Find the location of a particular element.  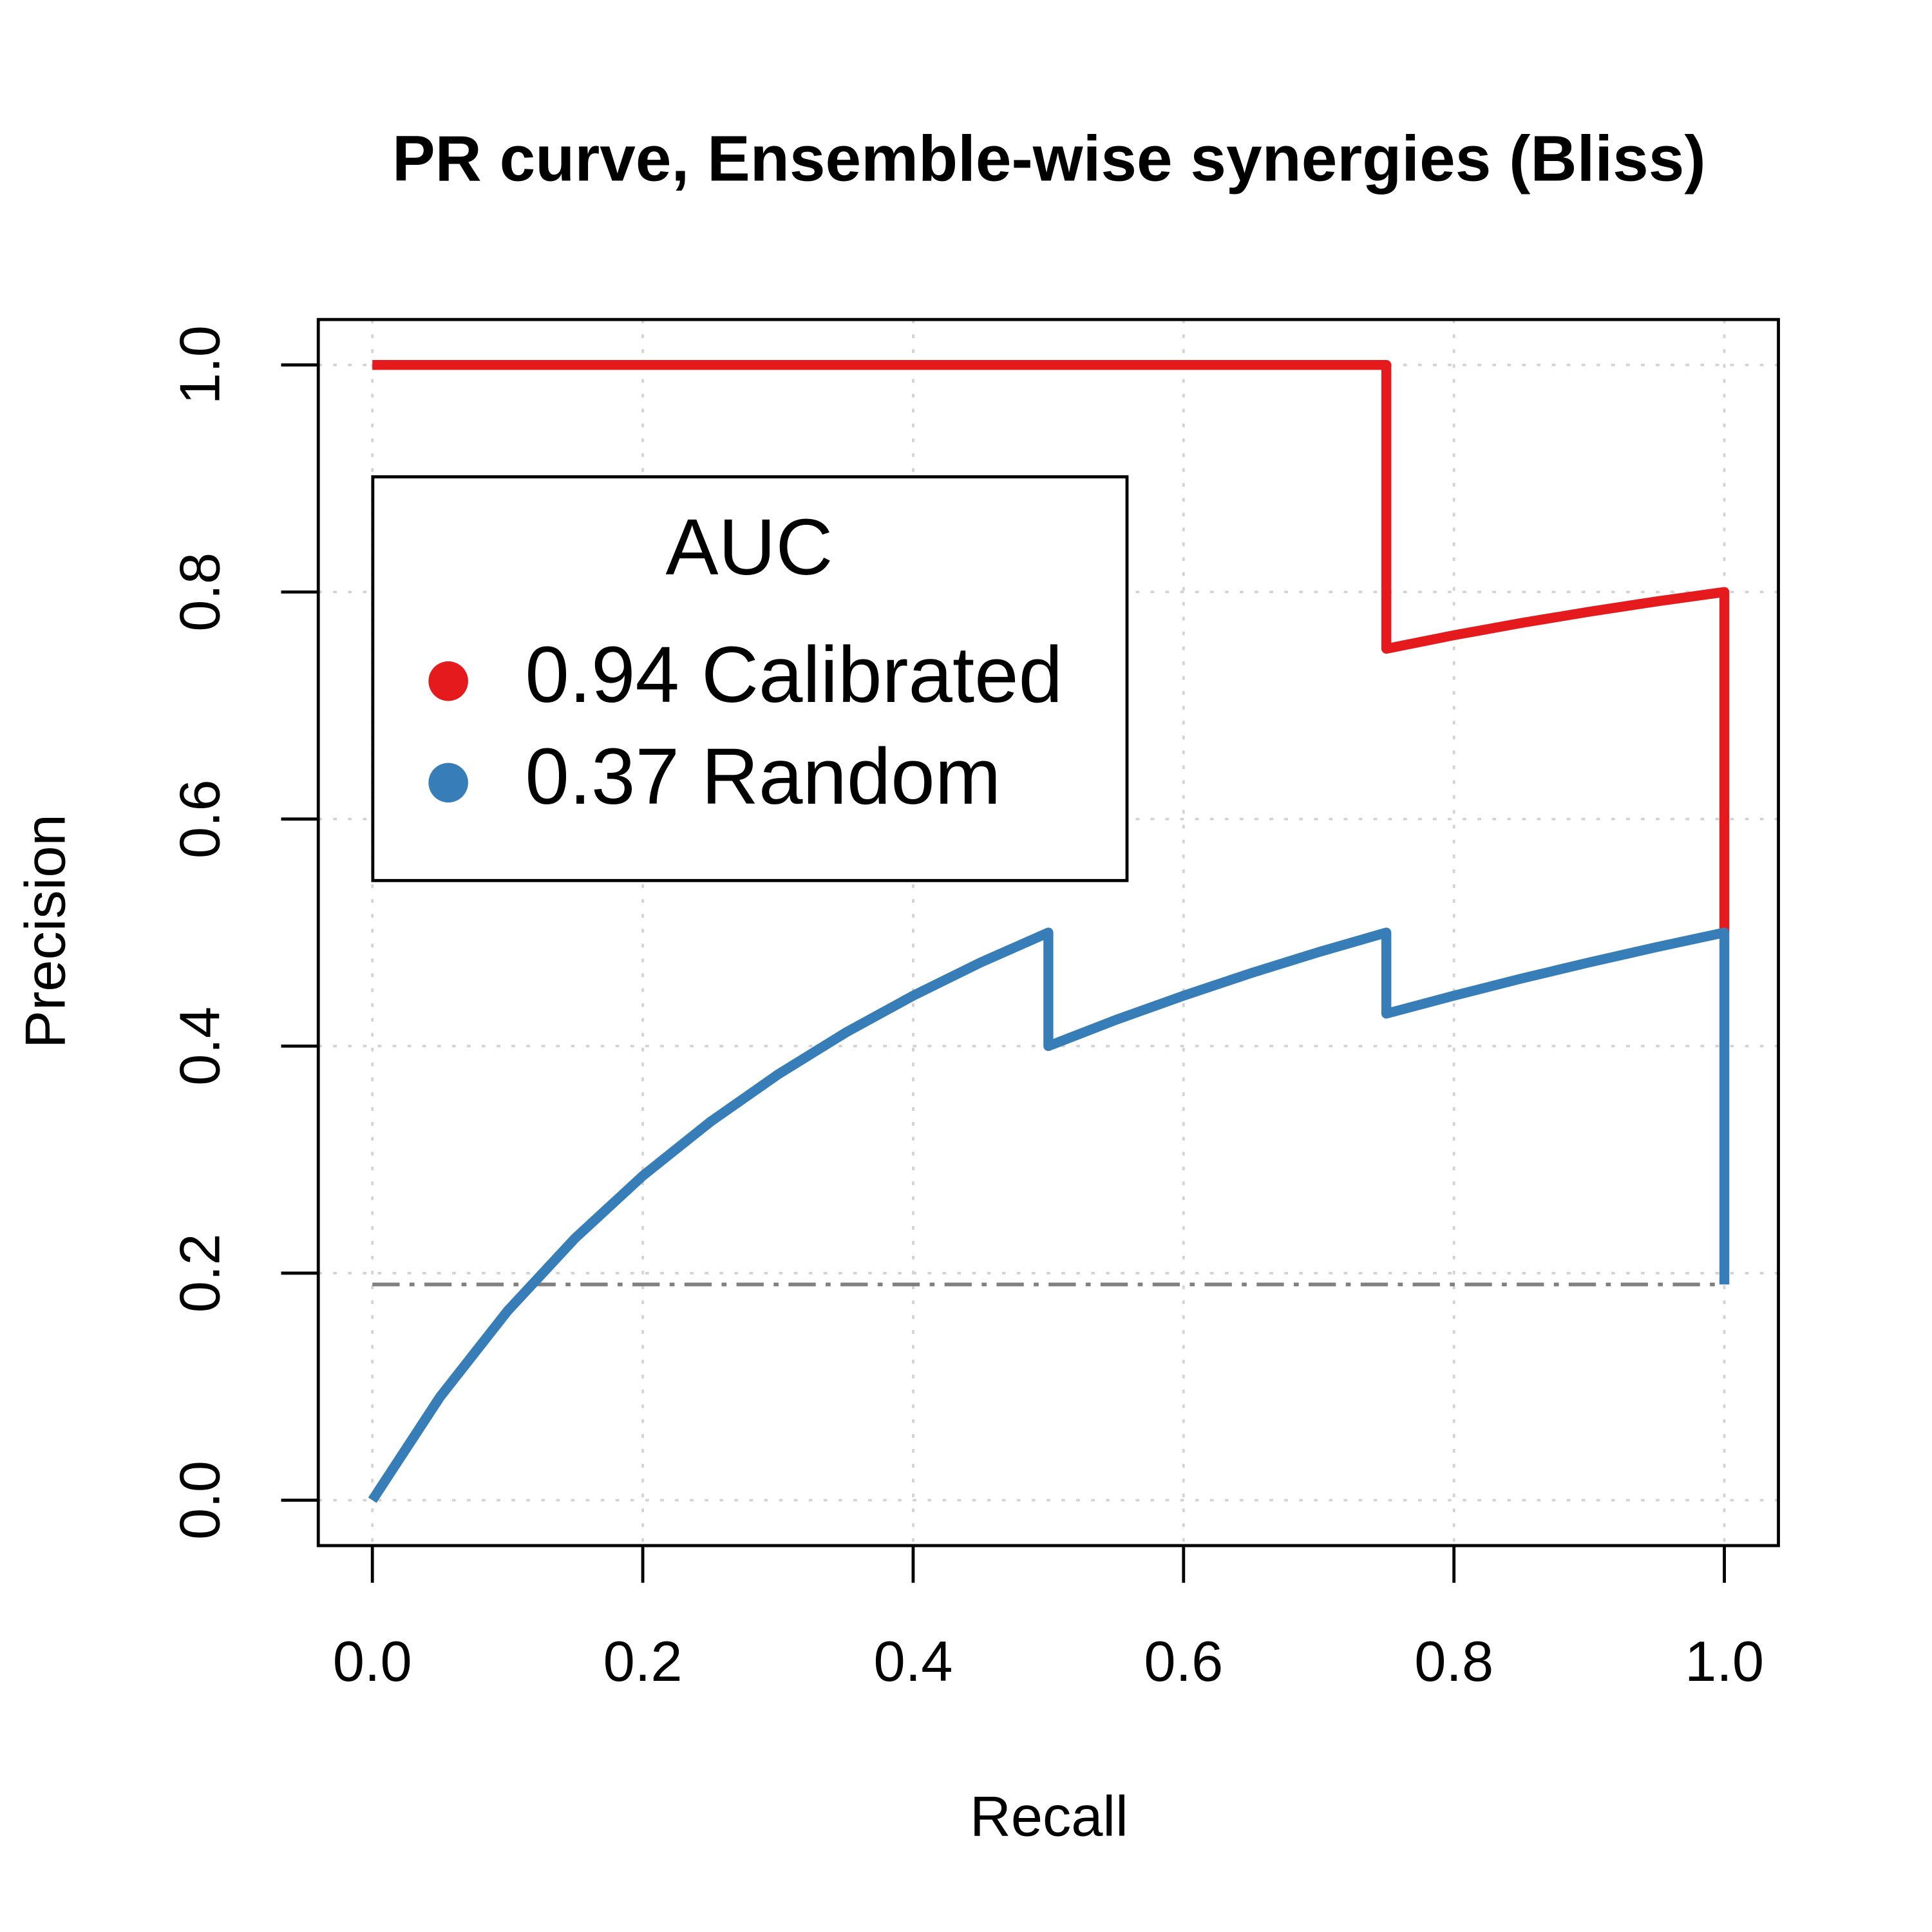

legend-label: 0.94 Calibrated is located at coordinates (794, 675).